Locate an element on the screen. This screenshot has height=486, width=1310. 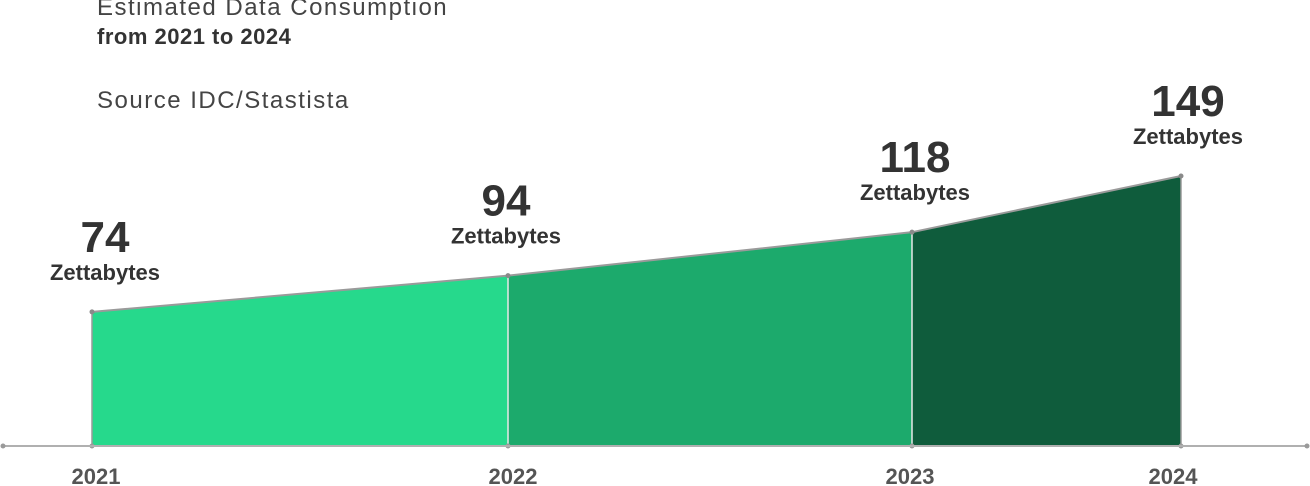
area-segment-2021-2022 is located at coordinates (300, 360).